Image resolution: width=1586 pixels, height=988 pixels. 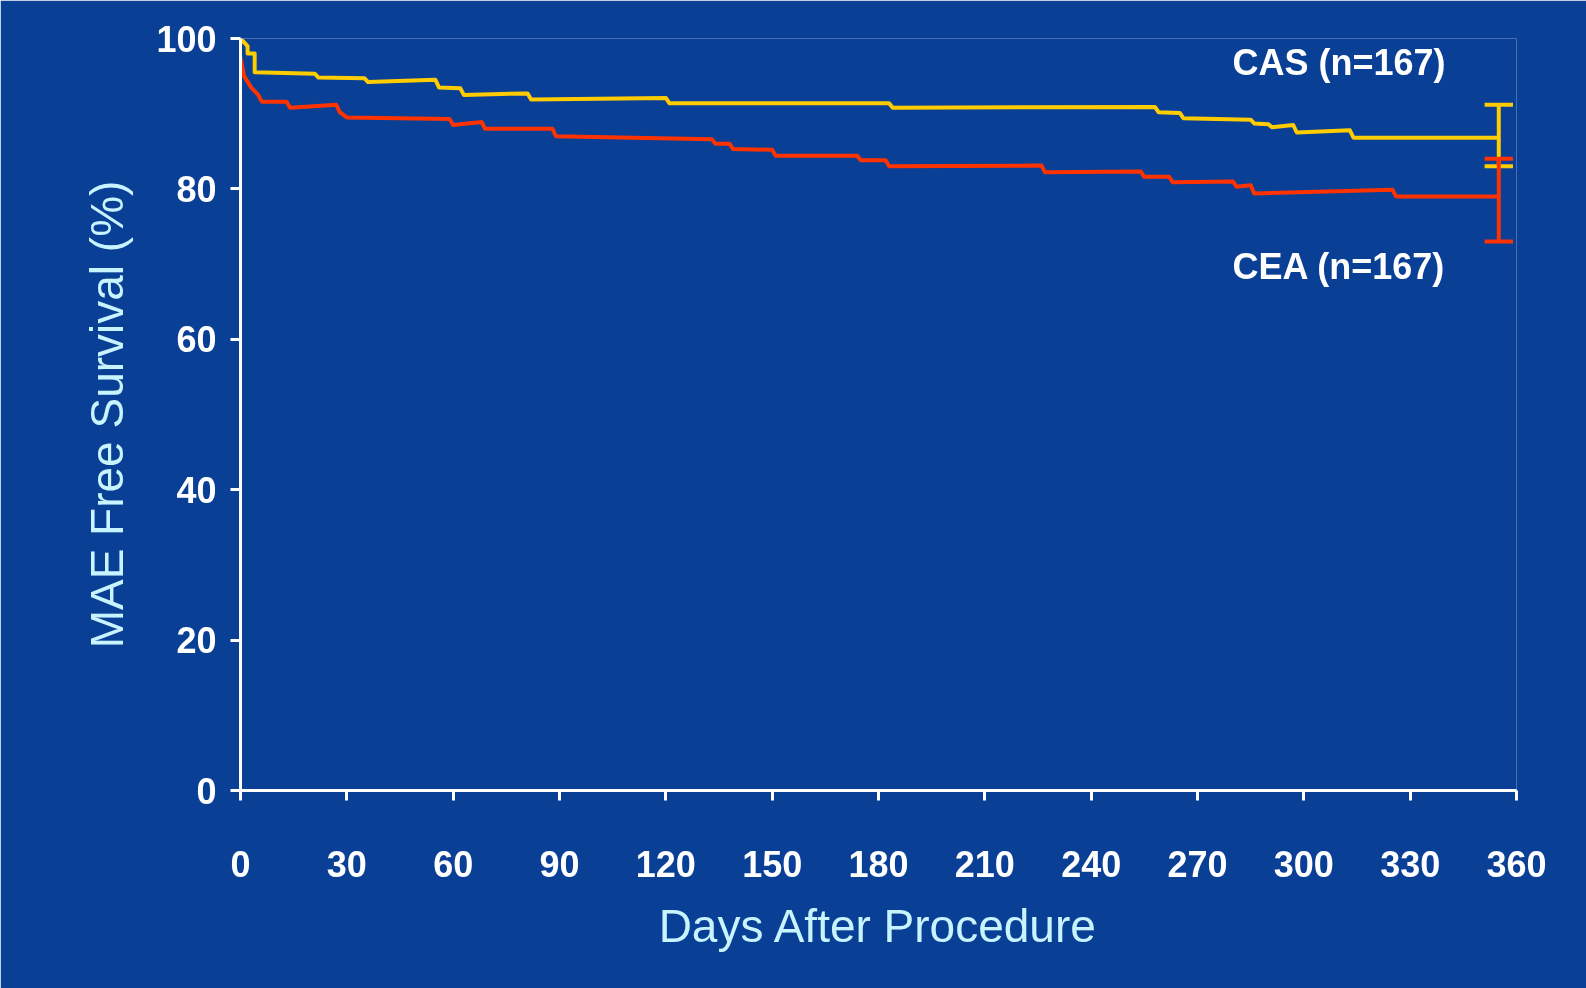 What do you see at coordinates (1410, 864) in the screenshot?
I see `x-tick-label: 330` at bounding box center [1410, 864].